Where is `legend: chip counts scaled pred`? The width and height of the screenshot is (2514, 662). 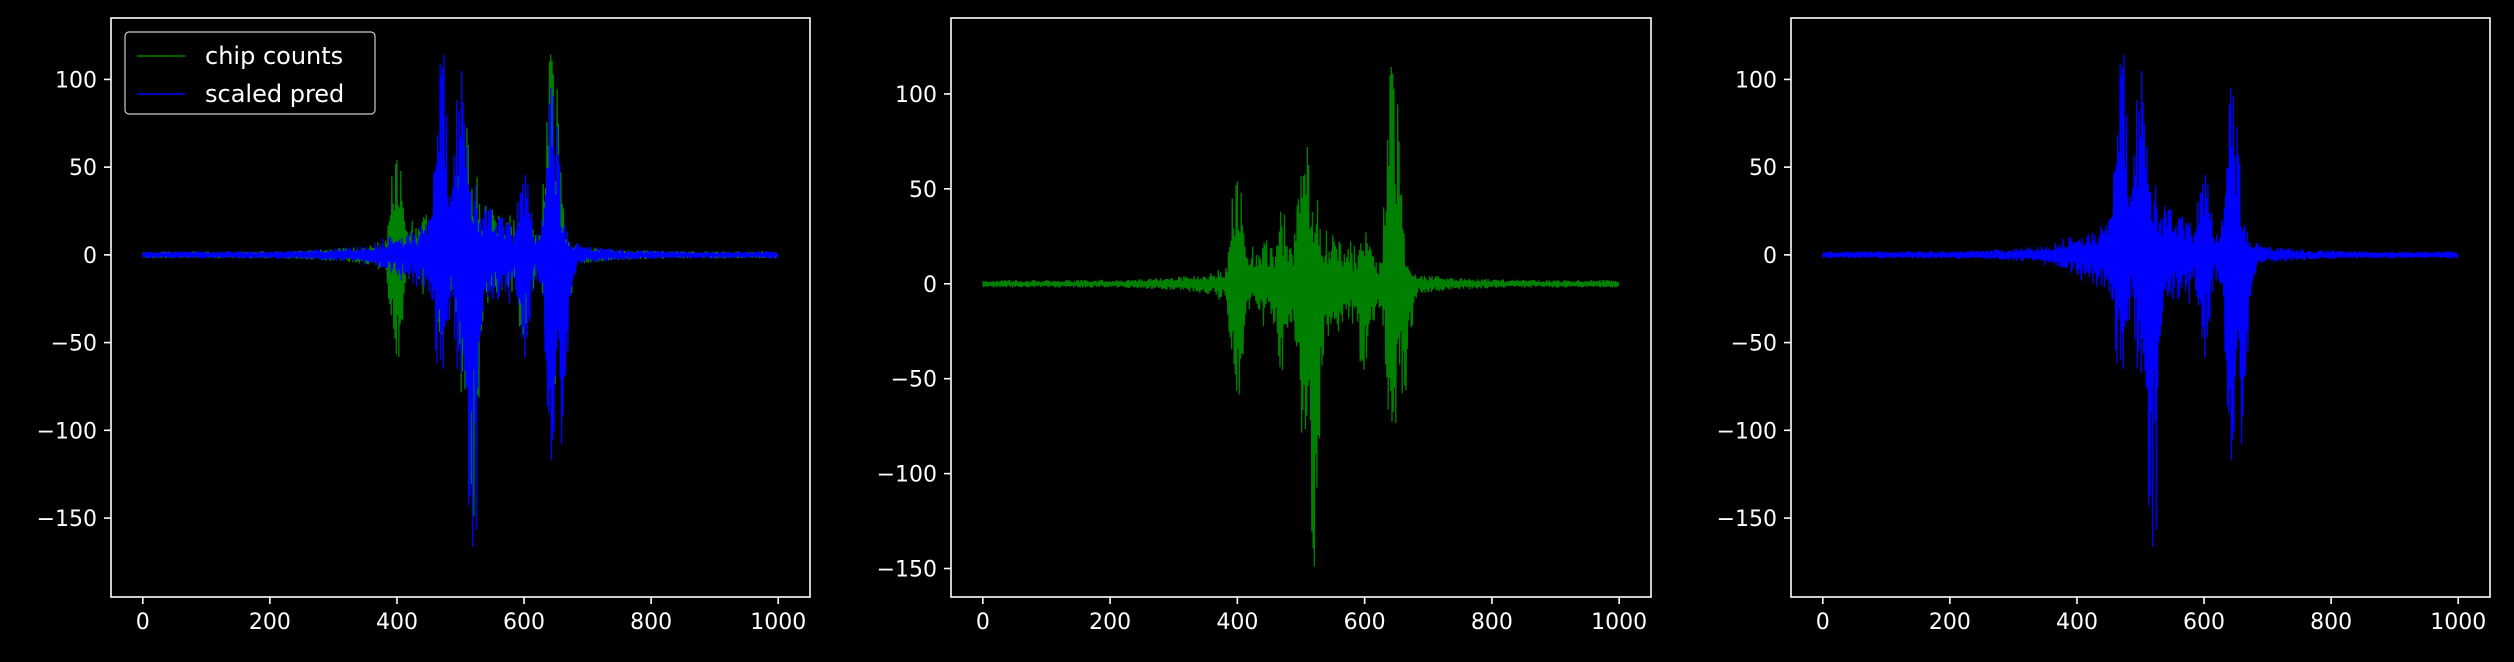 legend: chip counts scaled pred is located at coordinates (250, 73).